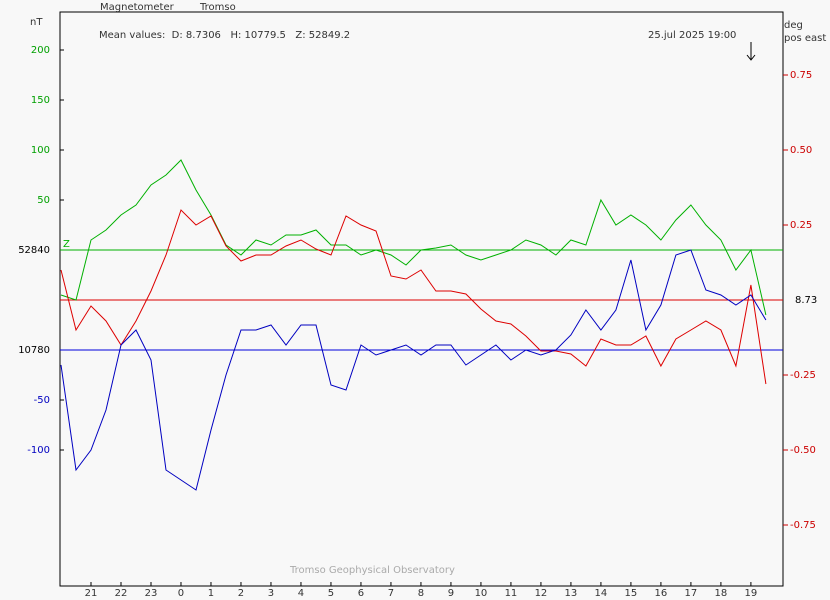 This screenshot has width=830, height=600. I want to click on x-tick-label: 18, so click(721, 593).